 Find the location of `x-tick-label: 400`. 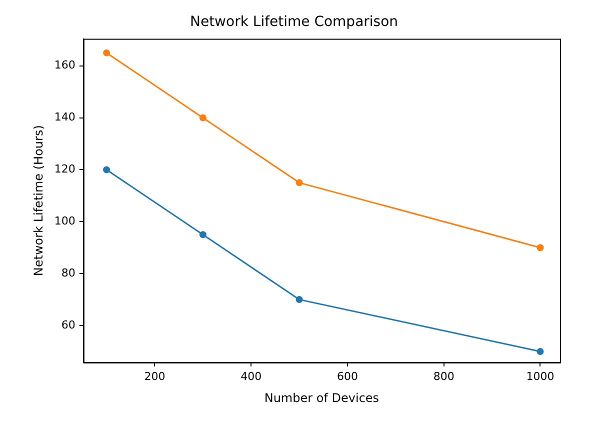

x-tick-label: 400 is located at coordinates (251, 376).